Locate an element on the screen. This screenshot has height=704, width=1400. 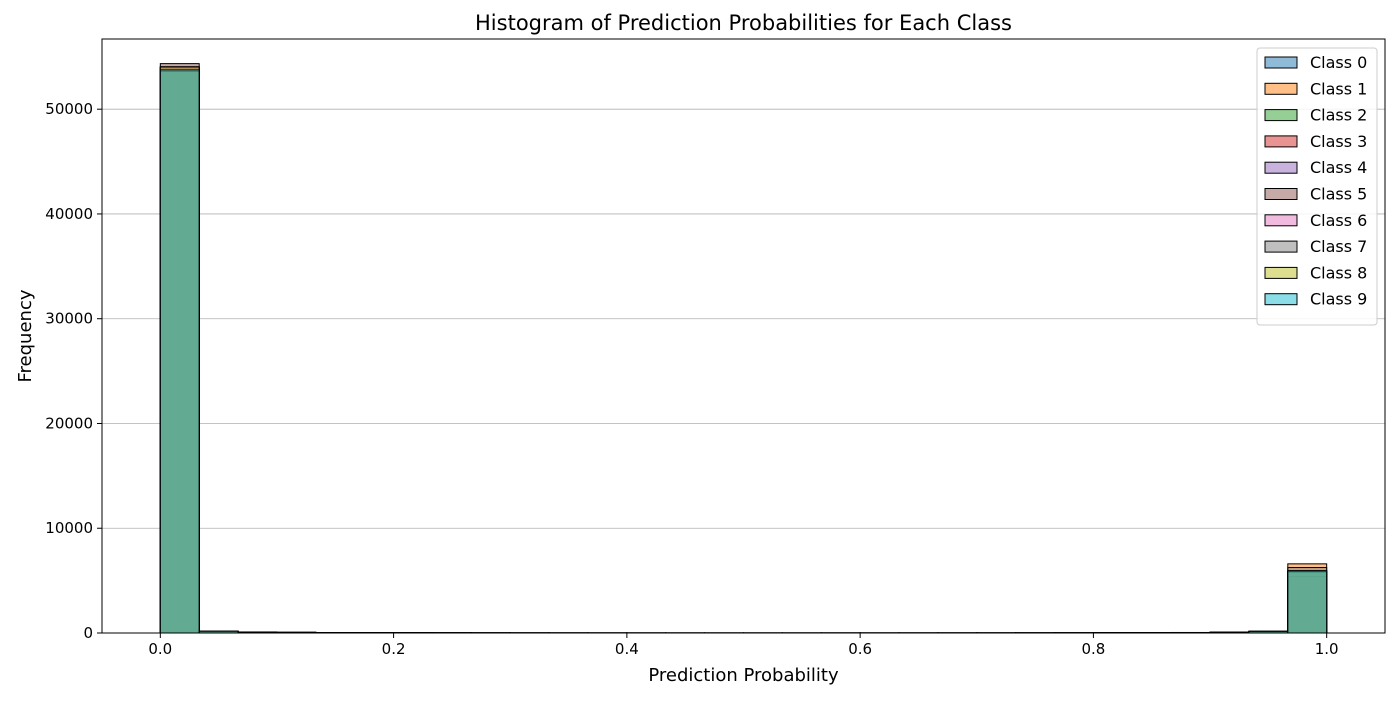
legend-label-5: Class 5 is located at coordinates (1338, 194).